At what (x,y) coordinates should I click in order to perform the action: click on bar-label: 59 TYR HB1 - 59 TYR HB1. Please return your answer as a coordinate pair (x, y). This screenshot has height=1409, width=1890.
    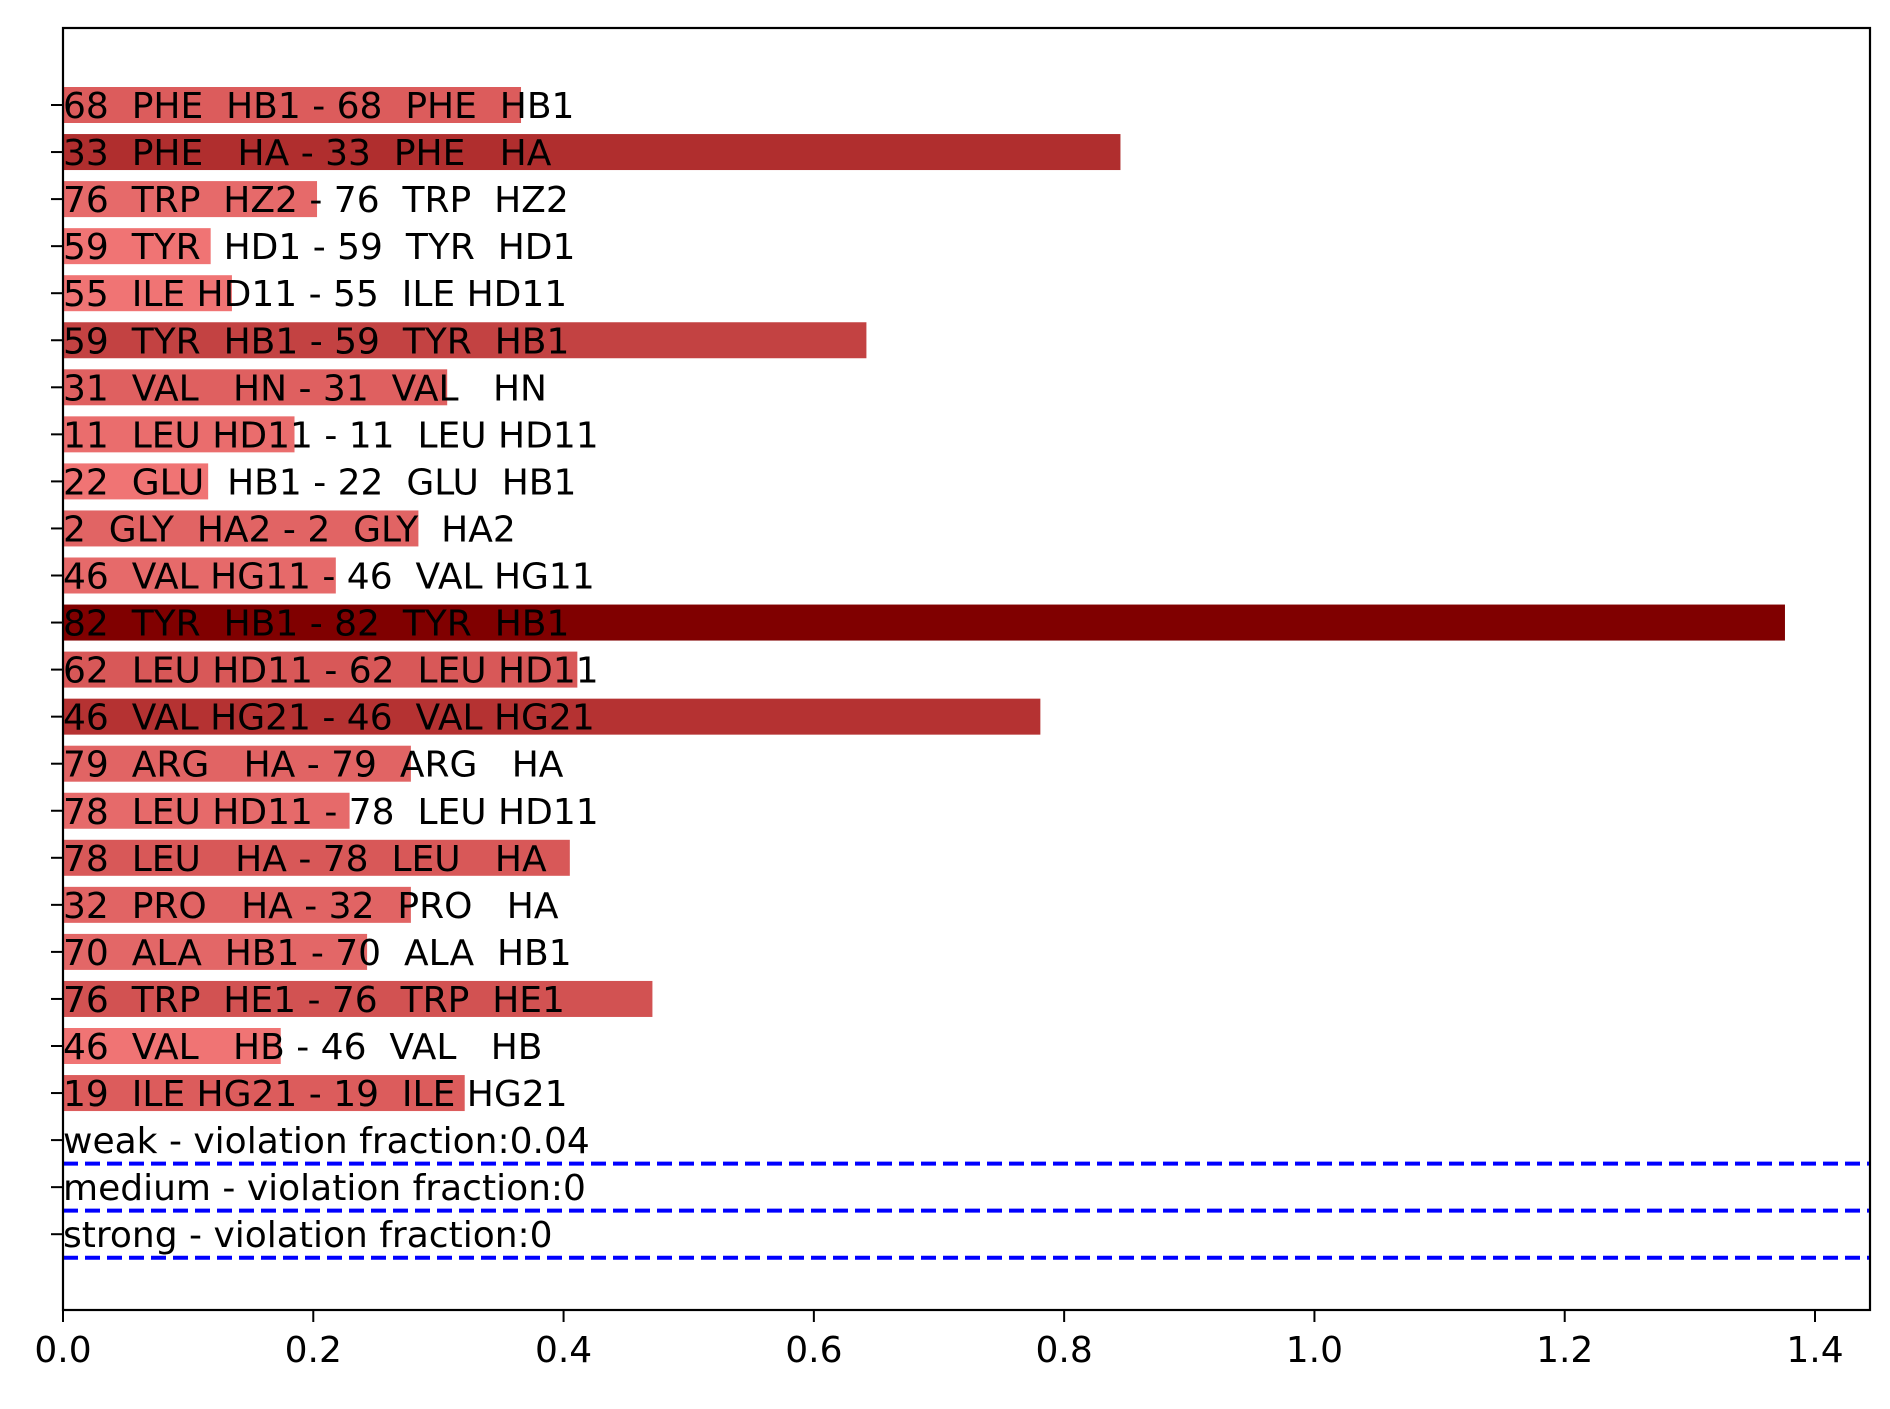
    Looking at the image, I should click on (316, 341).